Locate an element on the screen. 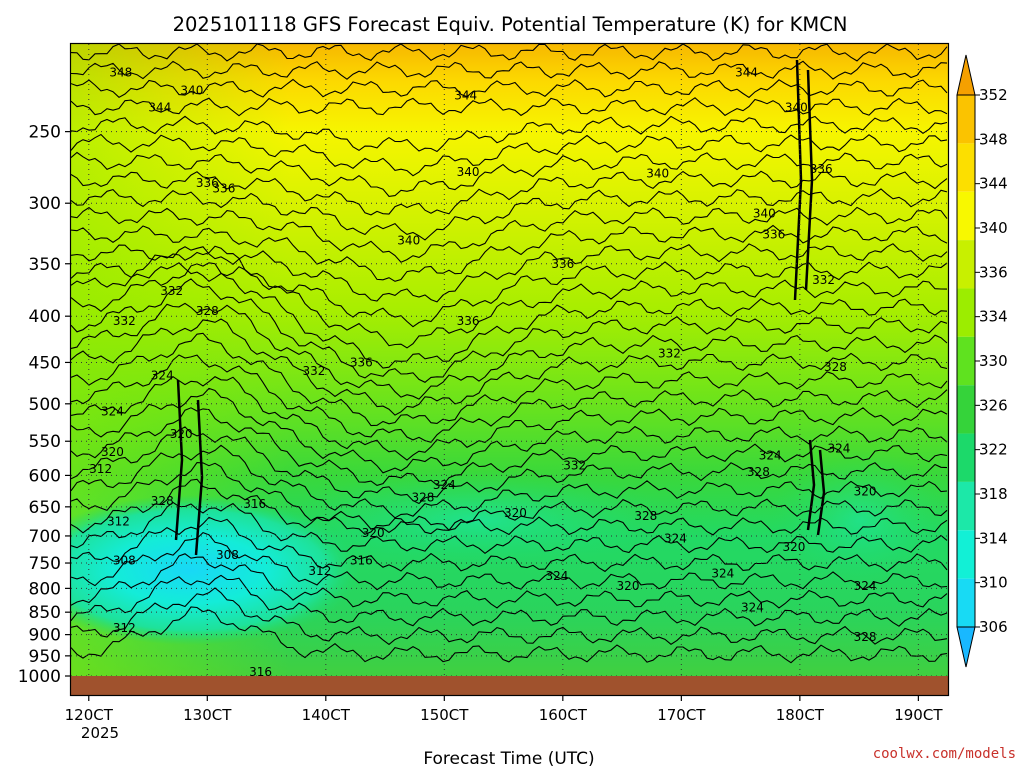 Image resolution: width=1024 pixels, height=768 pixels. y-tick-label: 450 is located at coordinates (45, 363).